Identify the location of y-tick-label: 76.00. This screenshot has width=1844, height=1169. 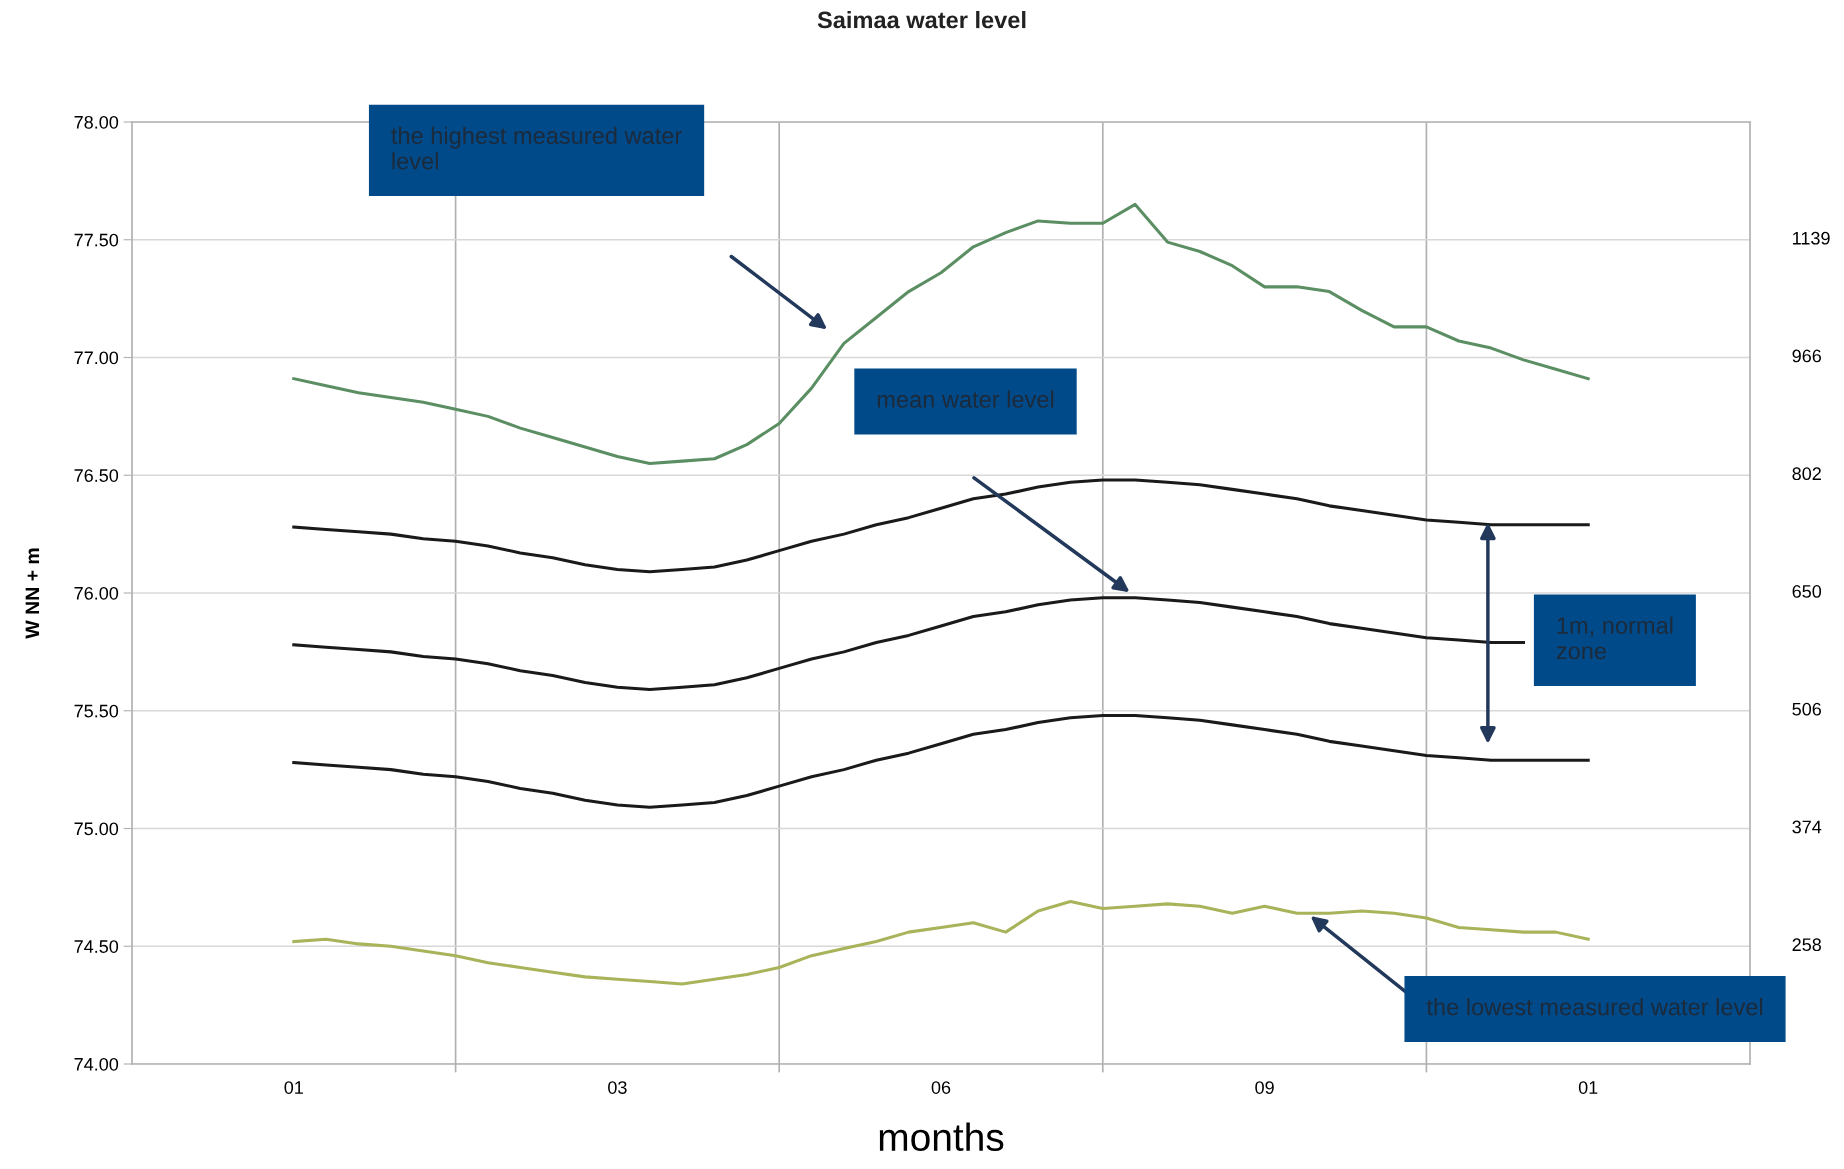
(96, 593).